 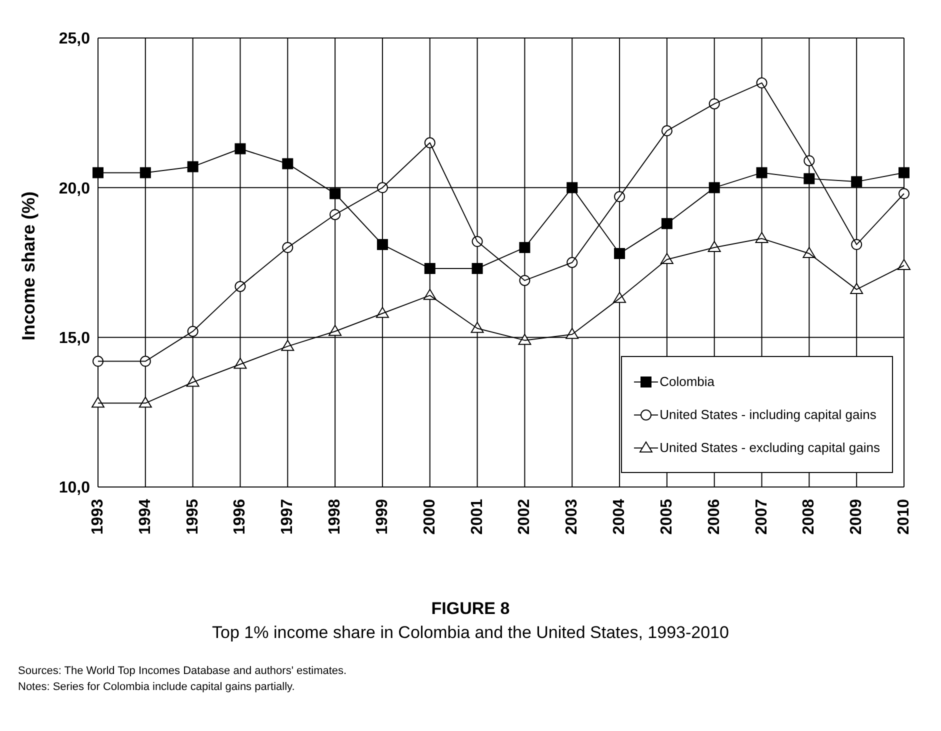 What do you see at coordinates (74, 39) in the screenshot?
I see `y-tick-label: 25,0` at bounding box center [74, 39].